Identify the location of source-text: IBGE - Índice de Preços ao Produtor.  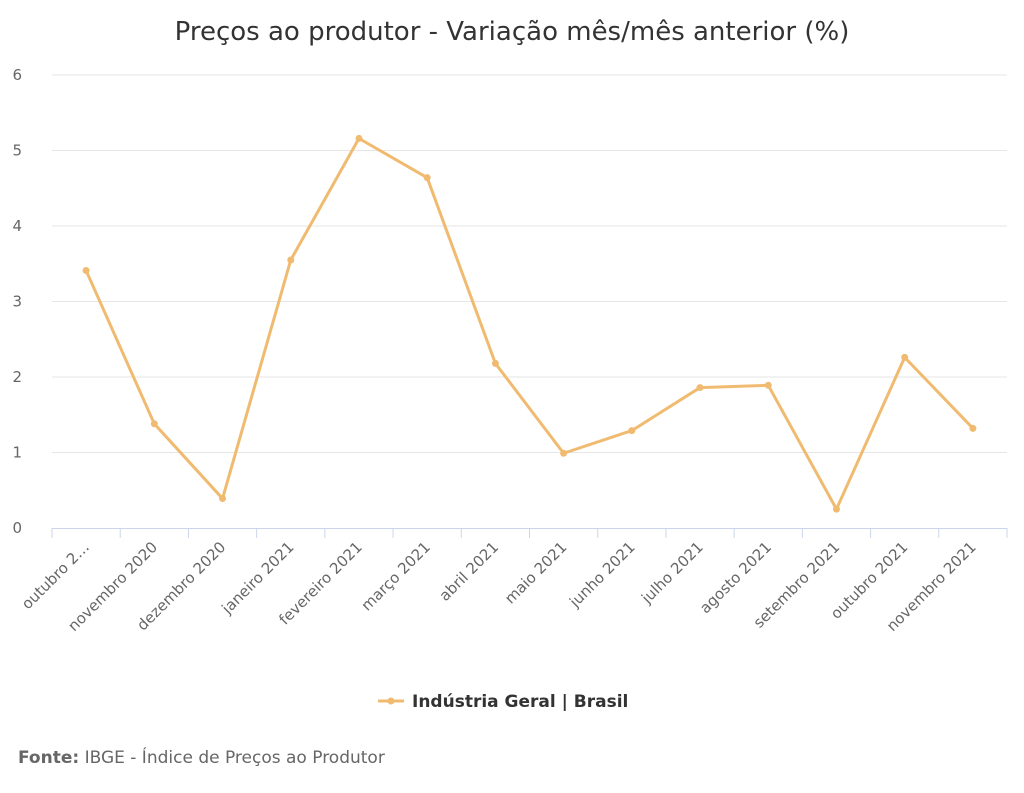
(234, 758).